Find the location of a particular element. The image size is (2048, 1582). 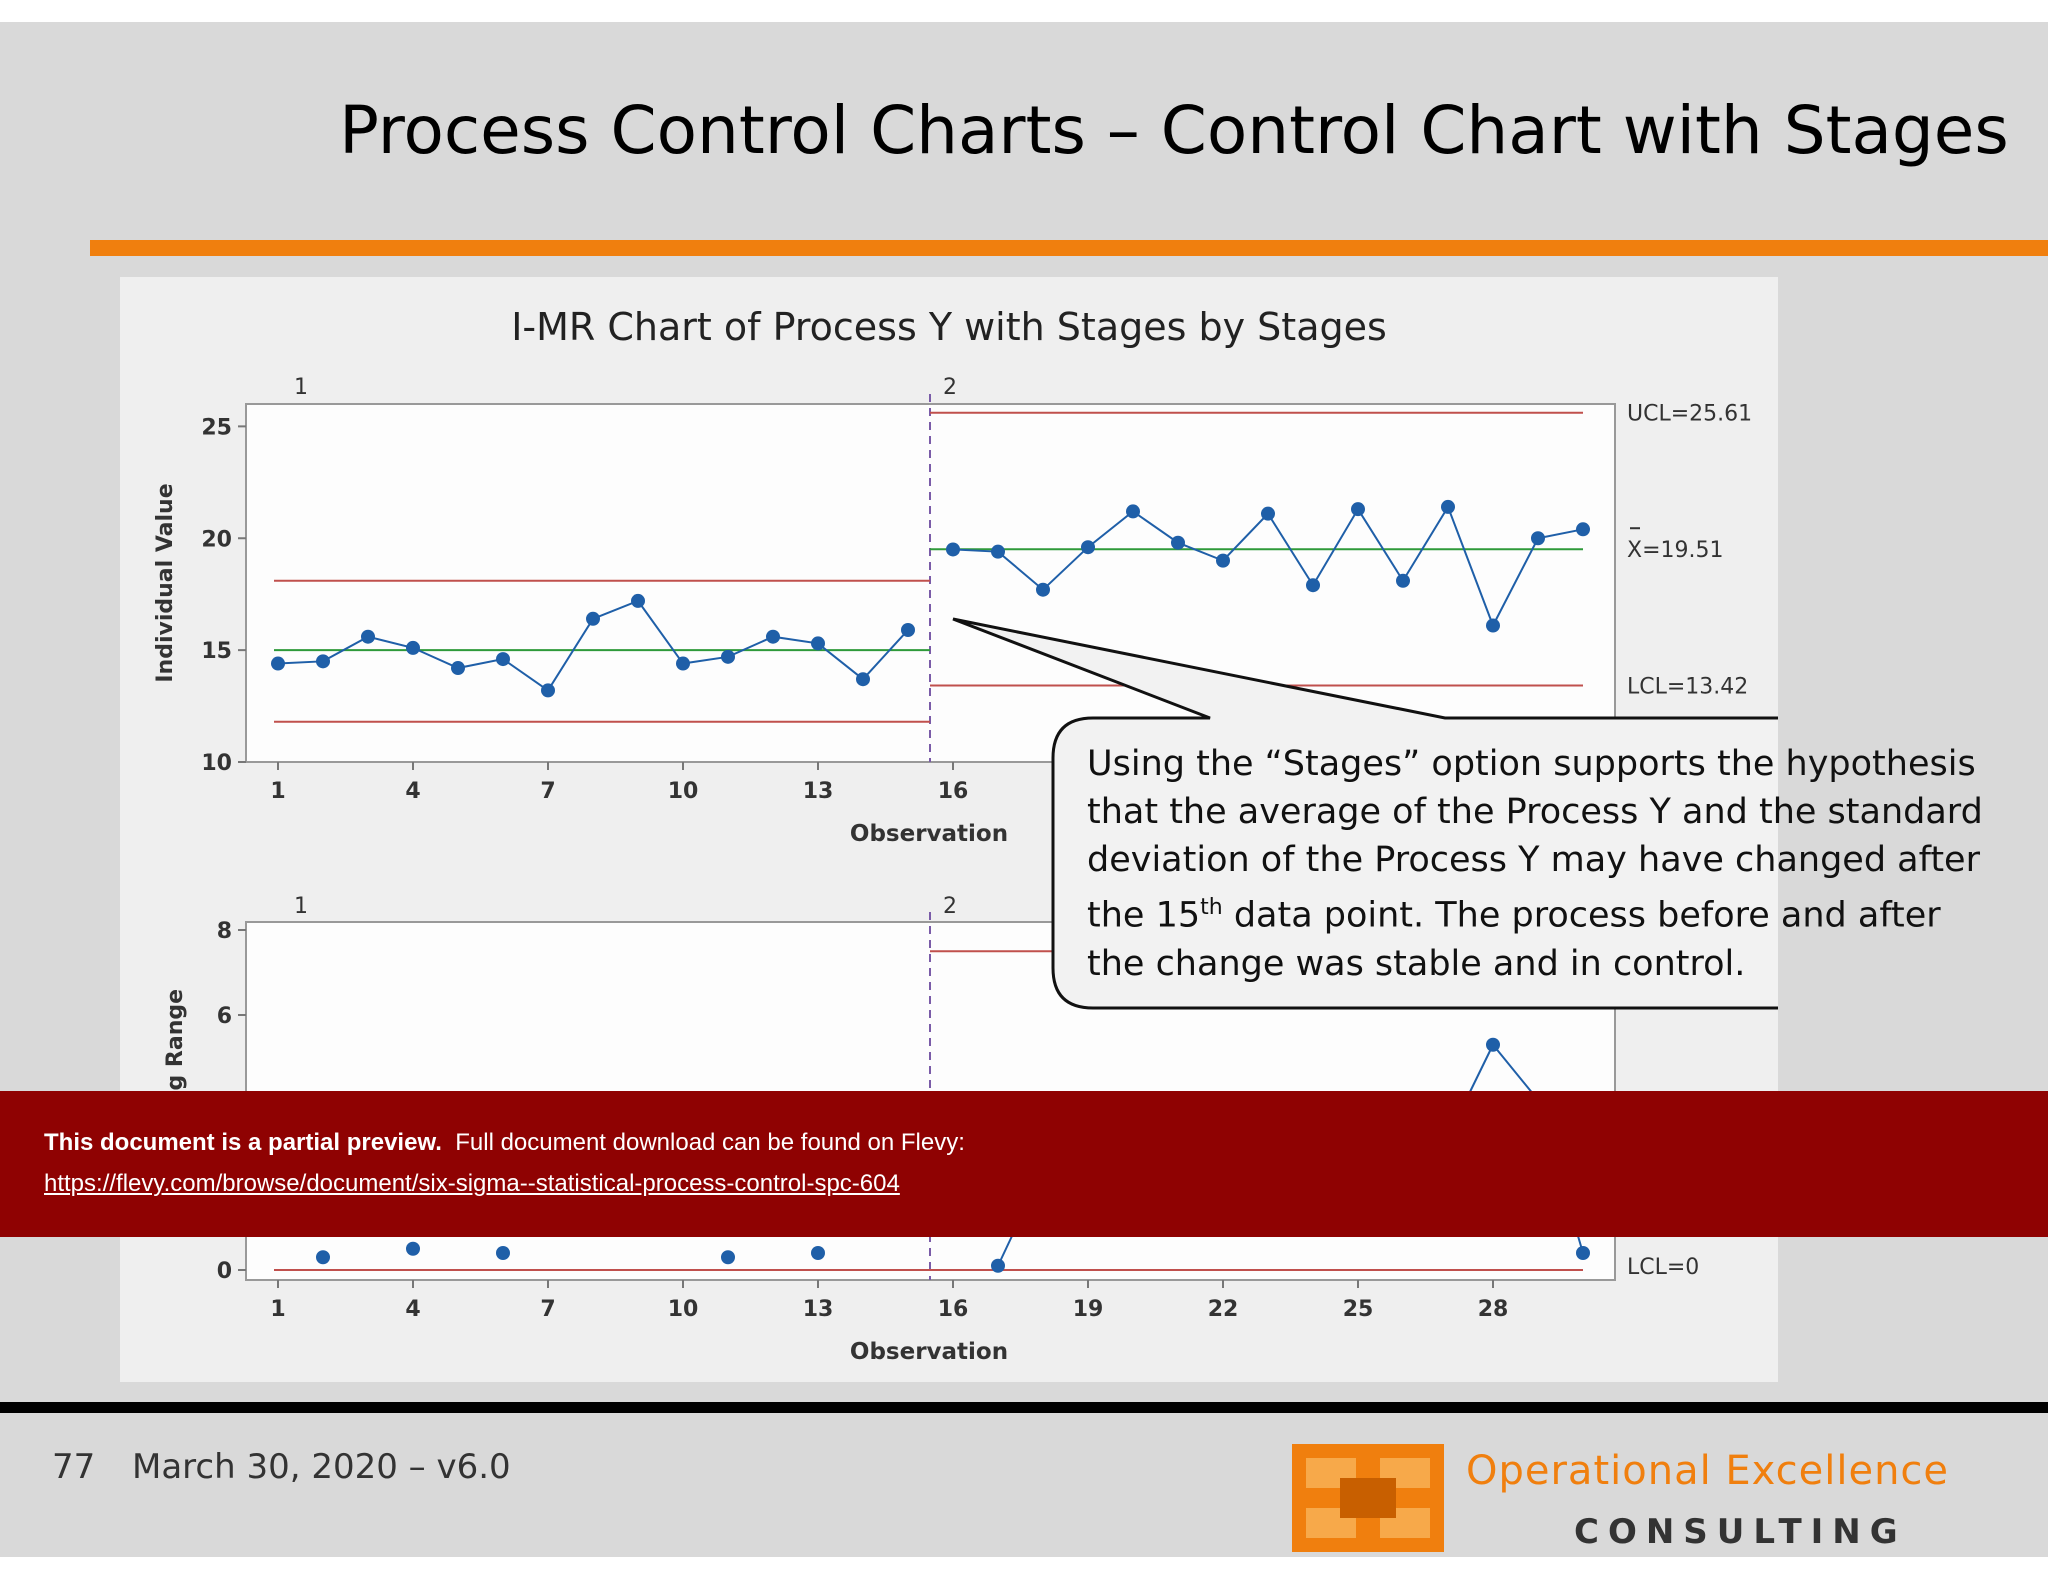

callout-bubble is located at coordinates (1365, 813).